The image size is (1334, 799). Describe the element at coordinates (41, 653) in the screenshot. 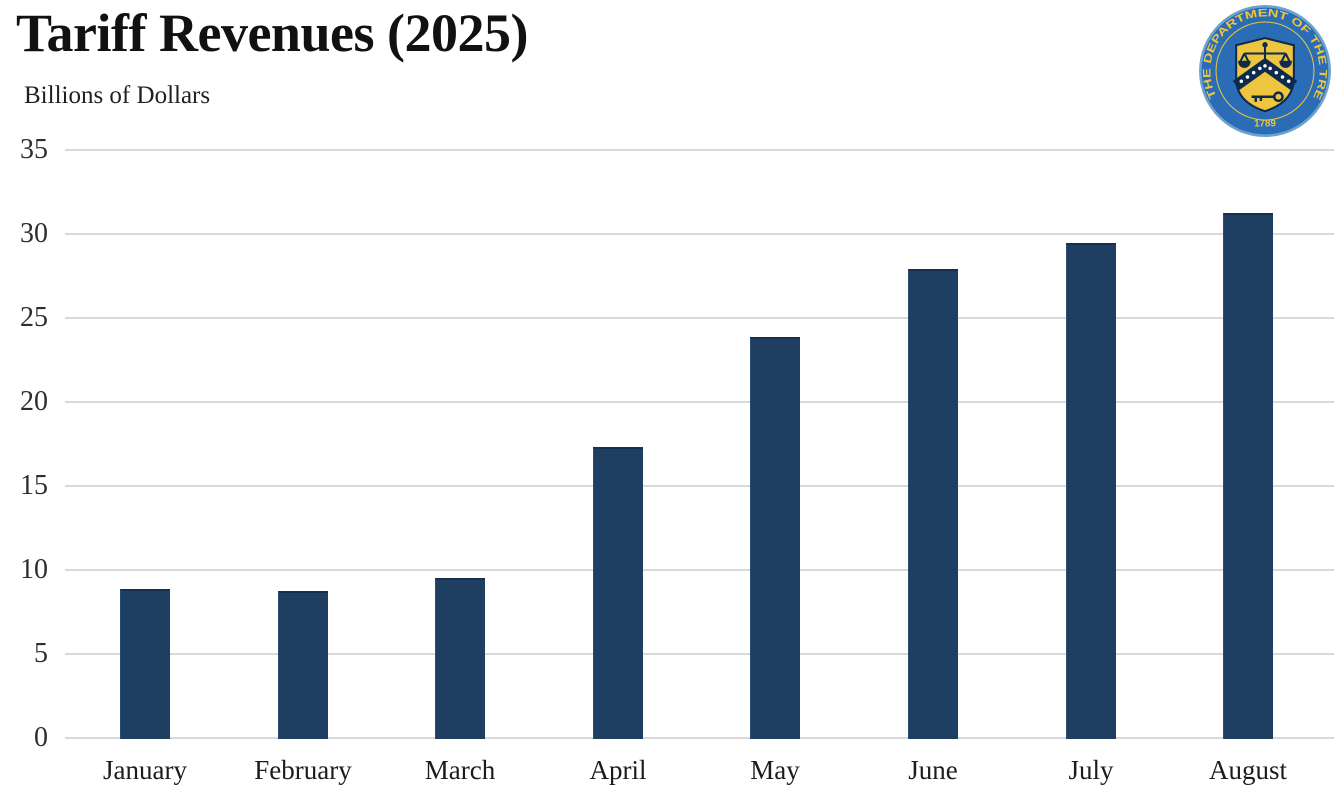

I see `y-tick-5: 5` at that location.